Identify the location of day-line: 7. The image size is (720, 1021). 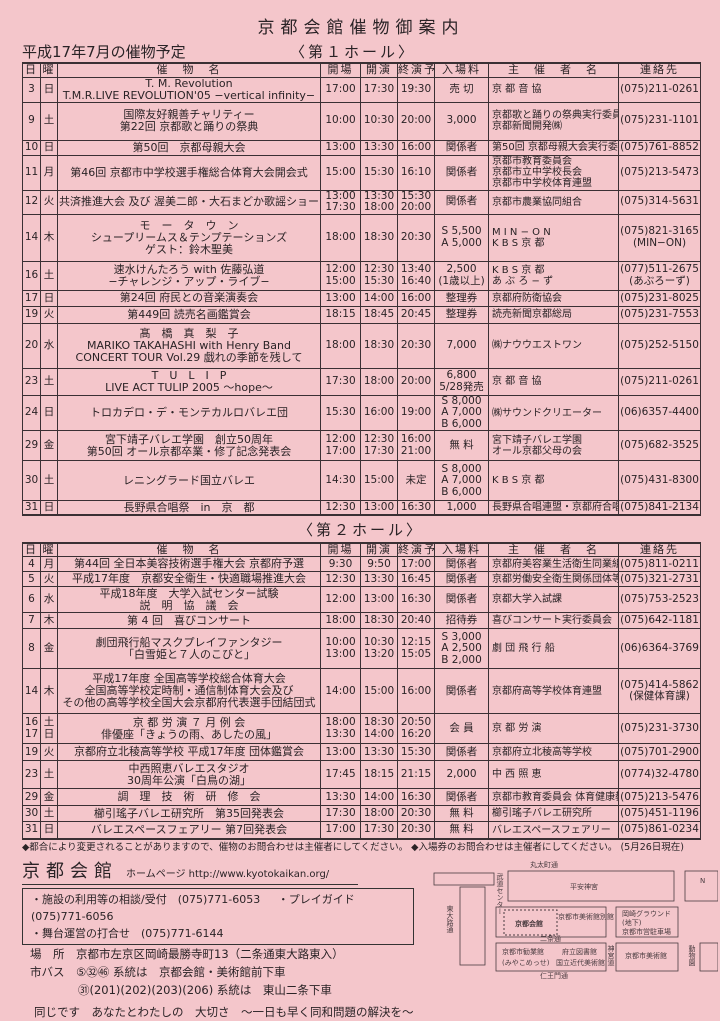
(31, 620).